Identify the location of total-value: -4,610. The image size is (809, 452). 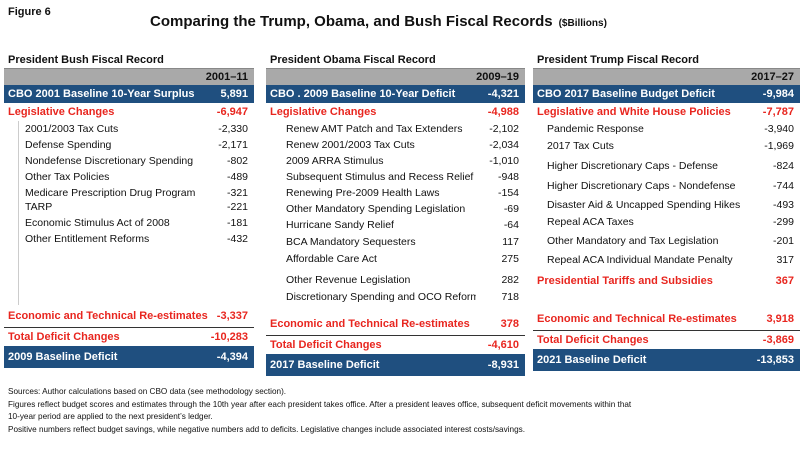
(503, 345).